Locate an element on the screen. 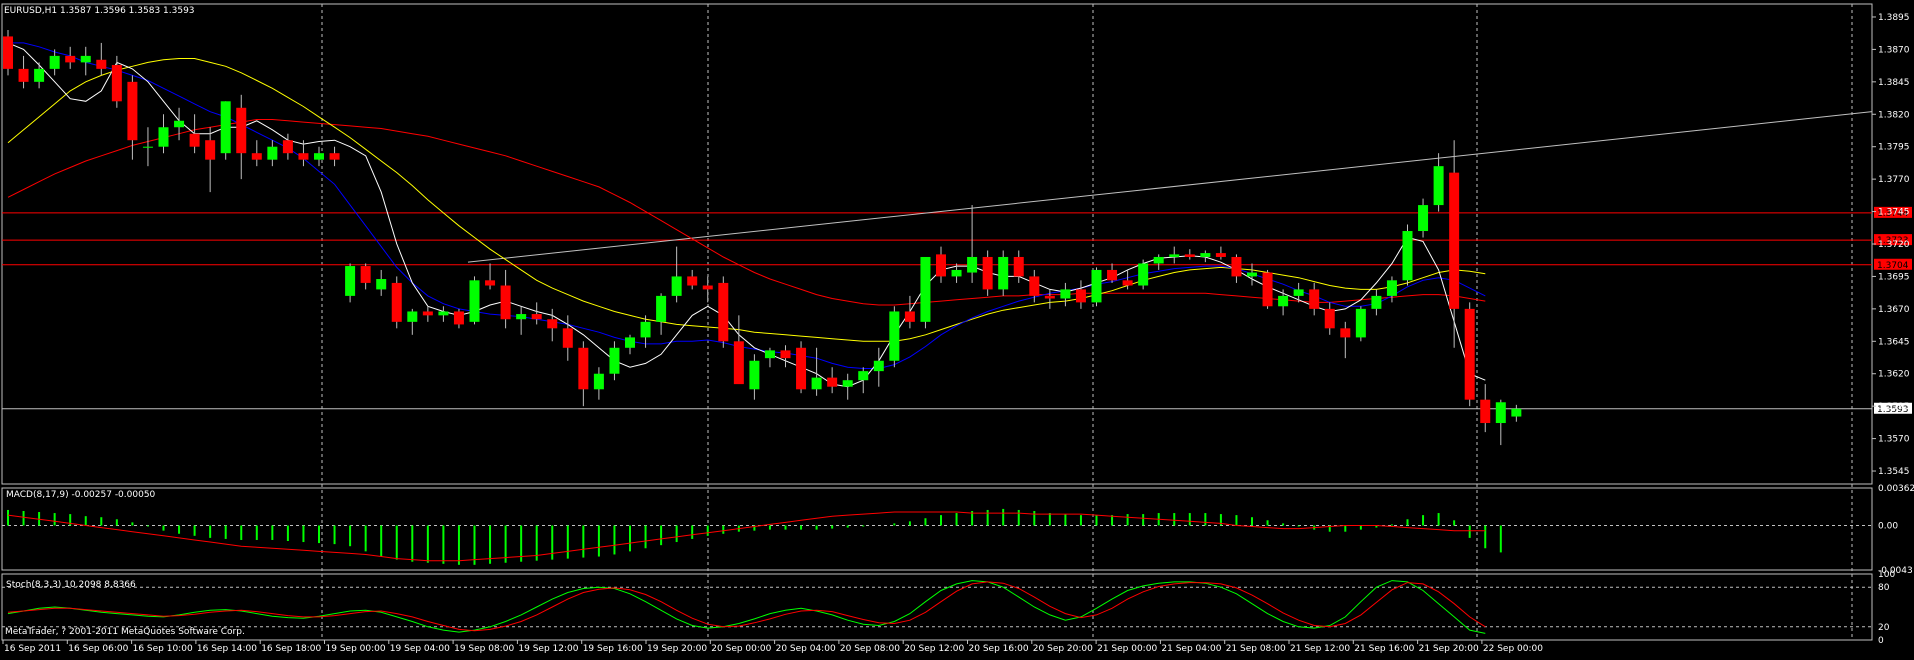 Image resolution: width=1914 pixels, height=660 pixels. x-tick-label: 21 Sep 12:00 is located at coordinates (1320, 649).